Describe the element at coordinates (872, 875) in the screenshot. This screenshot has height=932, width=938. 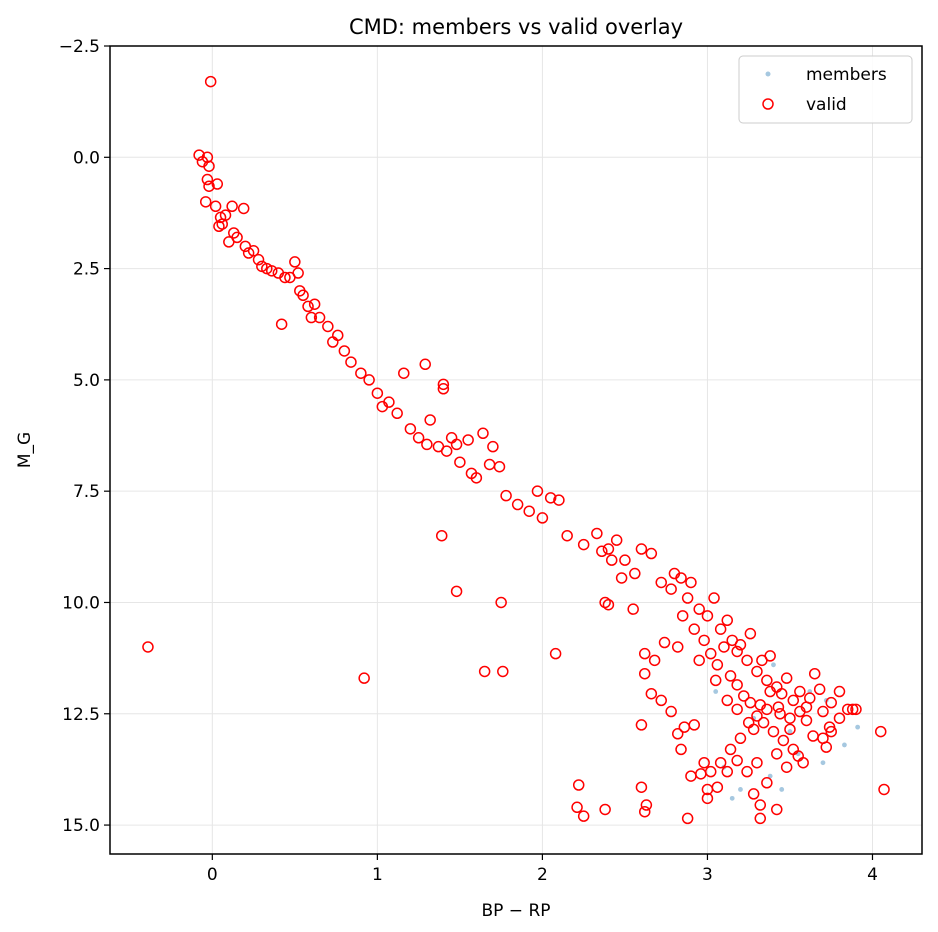
I see `x-tick-label: 4` at that location.